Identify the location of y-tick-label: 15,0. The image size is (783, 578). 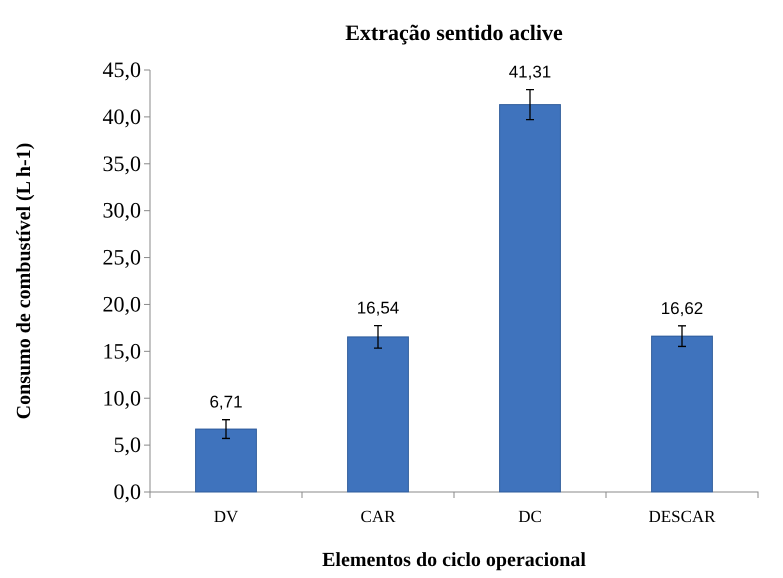
(121, 351).